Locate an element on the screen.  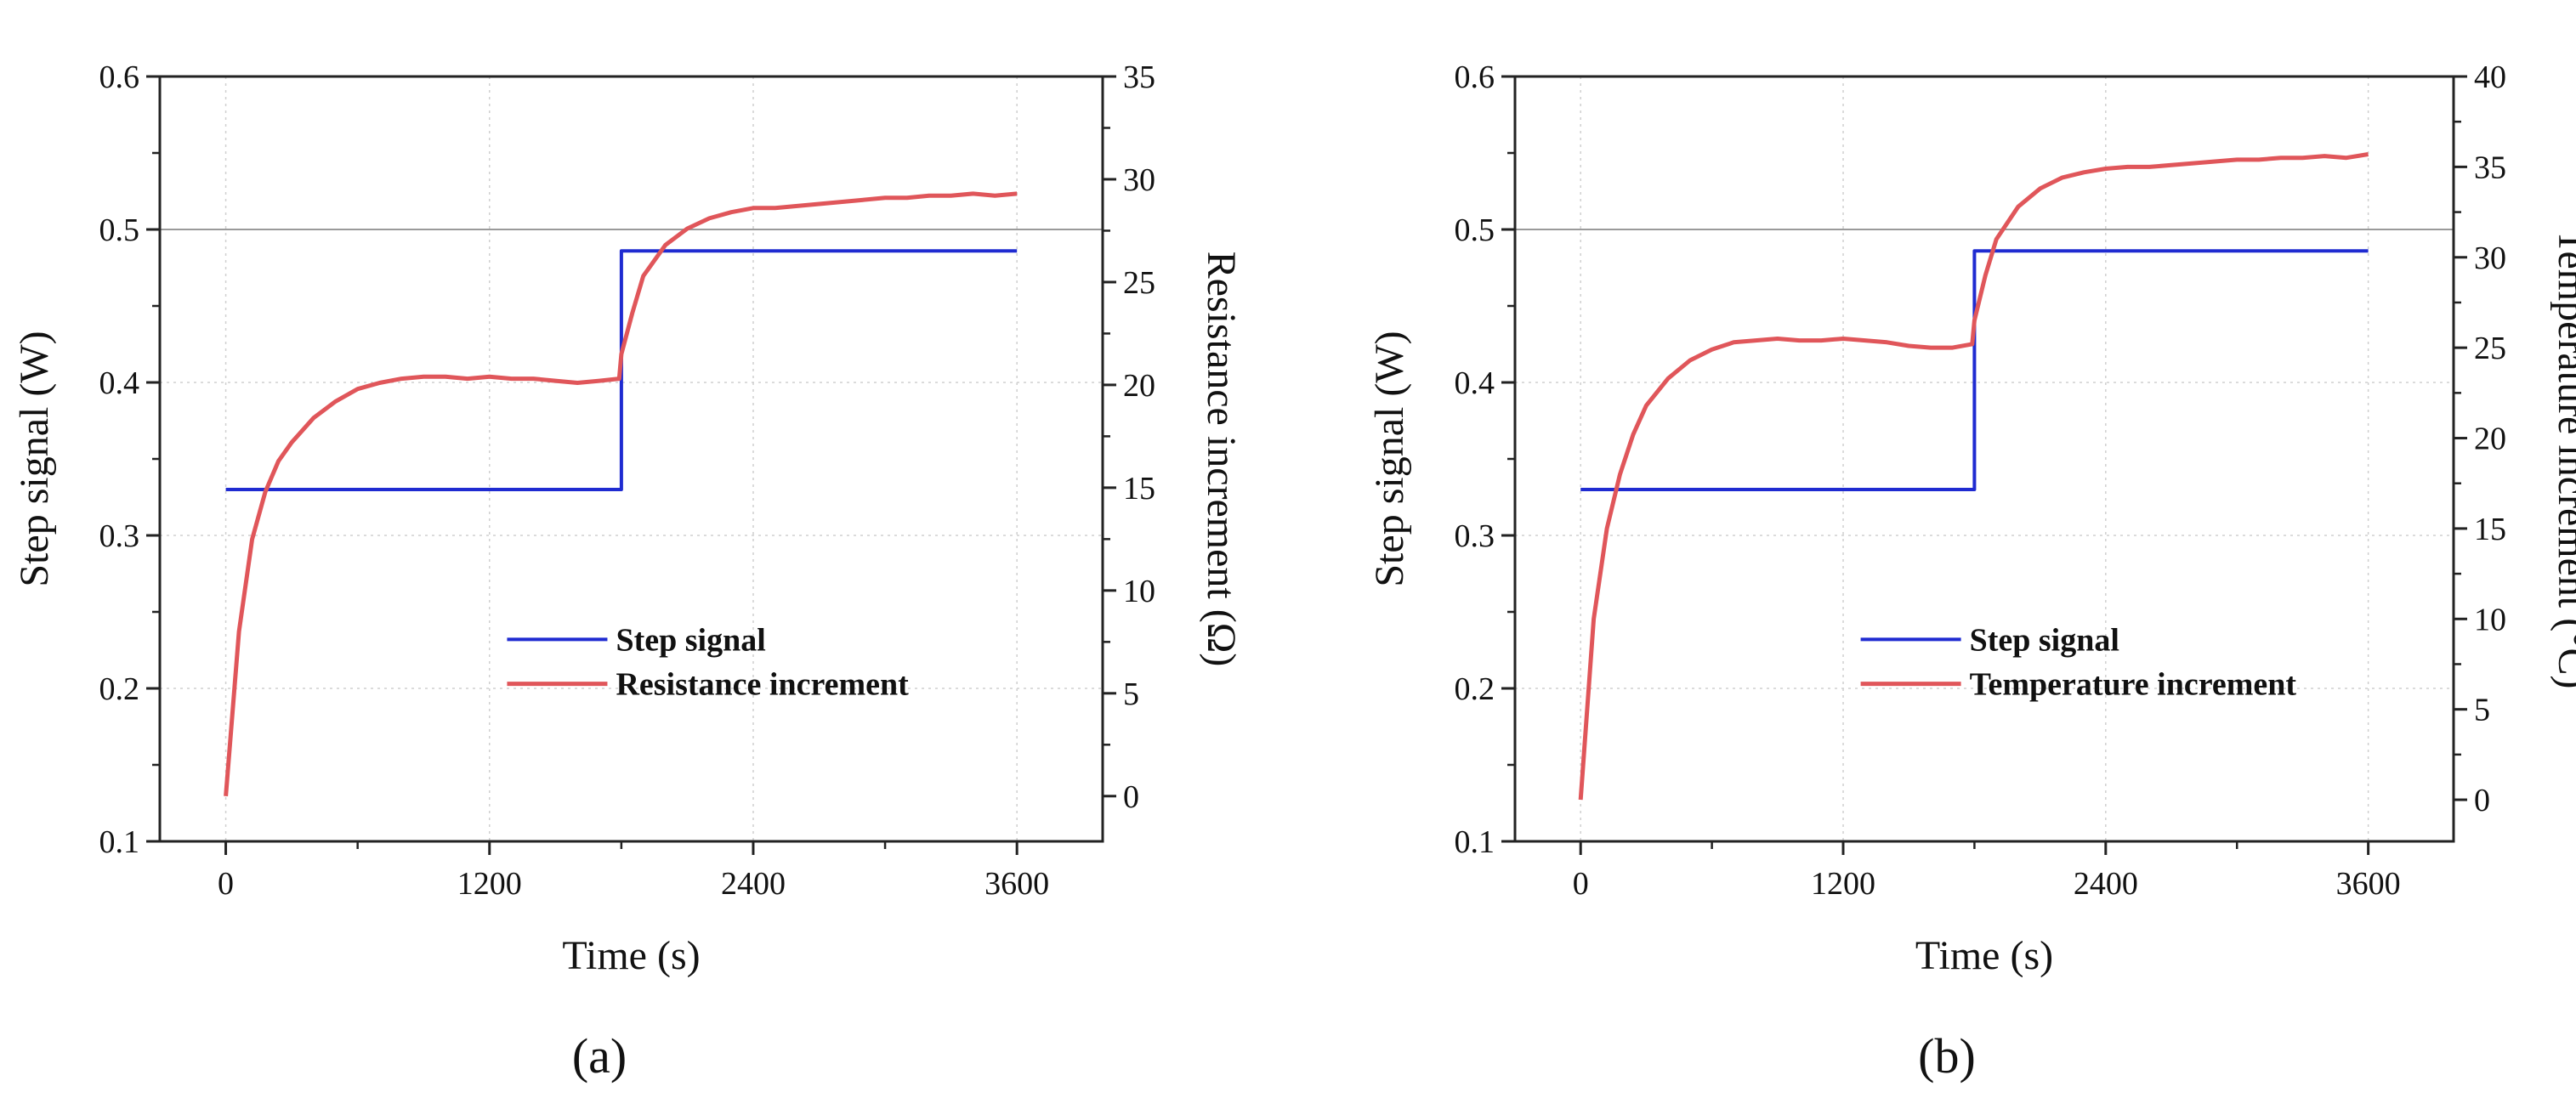
legend-label-increment: Resistance increment is located at coordinates (762, 685).